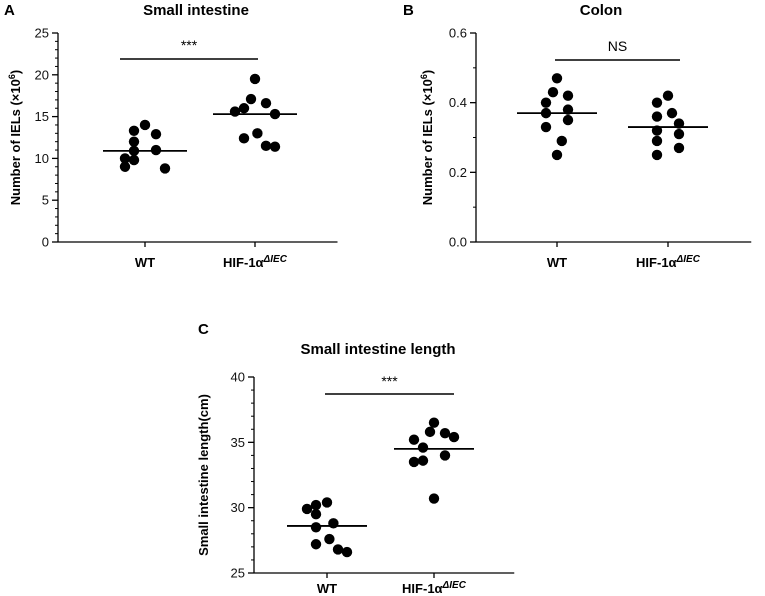 The height and width of the screenshot is (596, 765). Describe the element at coordinates (238, 377) in the screenshot. I see `y-tick-label: 40` at that location.